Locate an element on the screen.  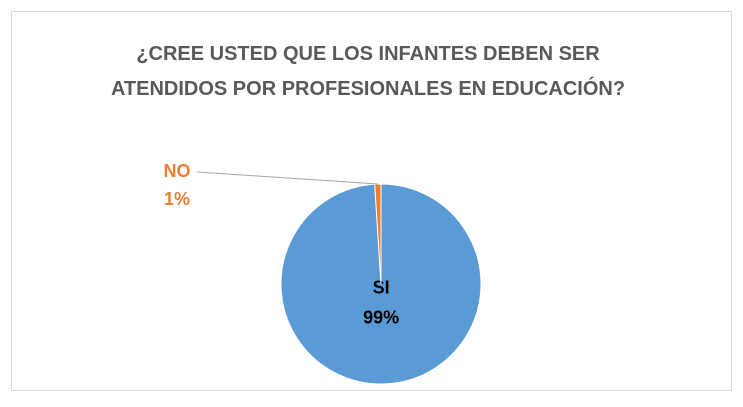
slice-value-label: 1% is located at coordinates (177, 199).